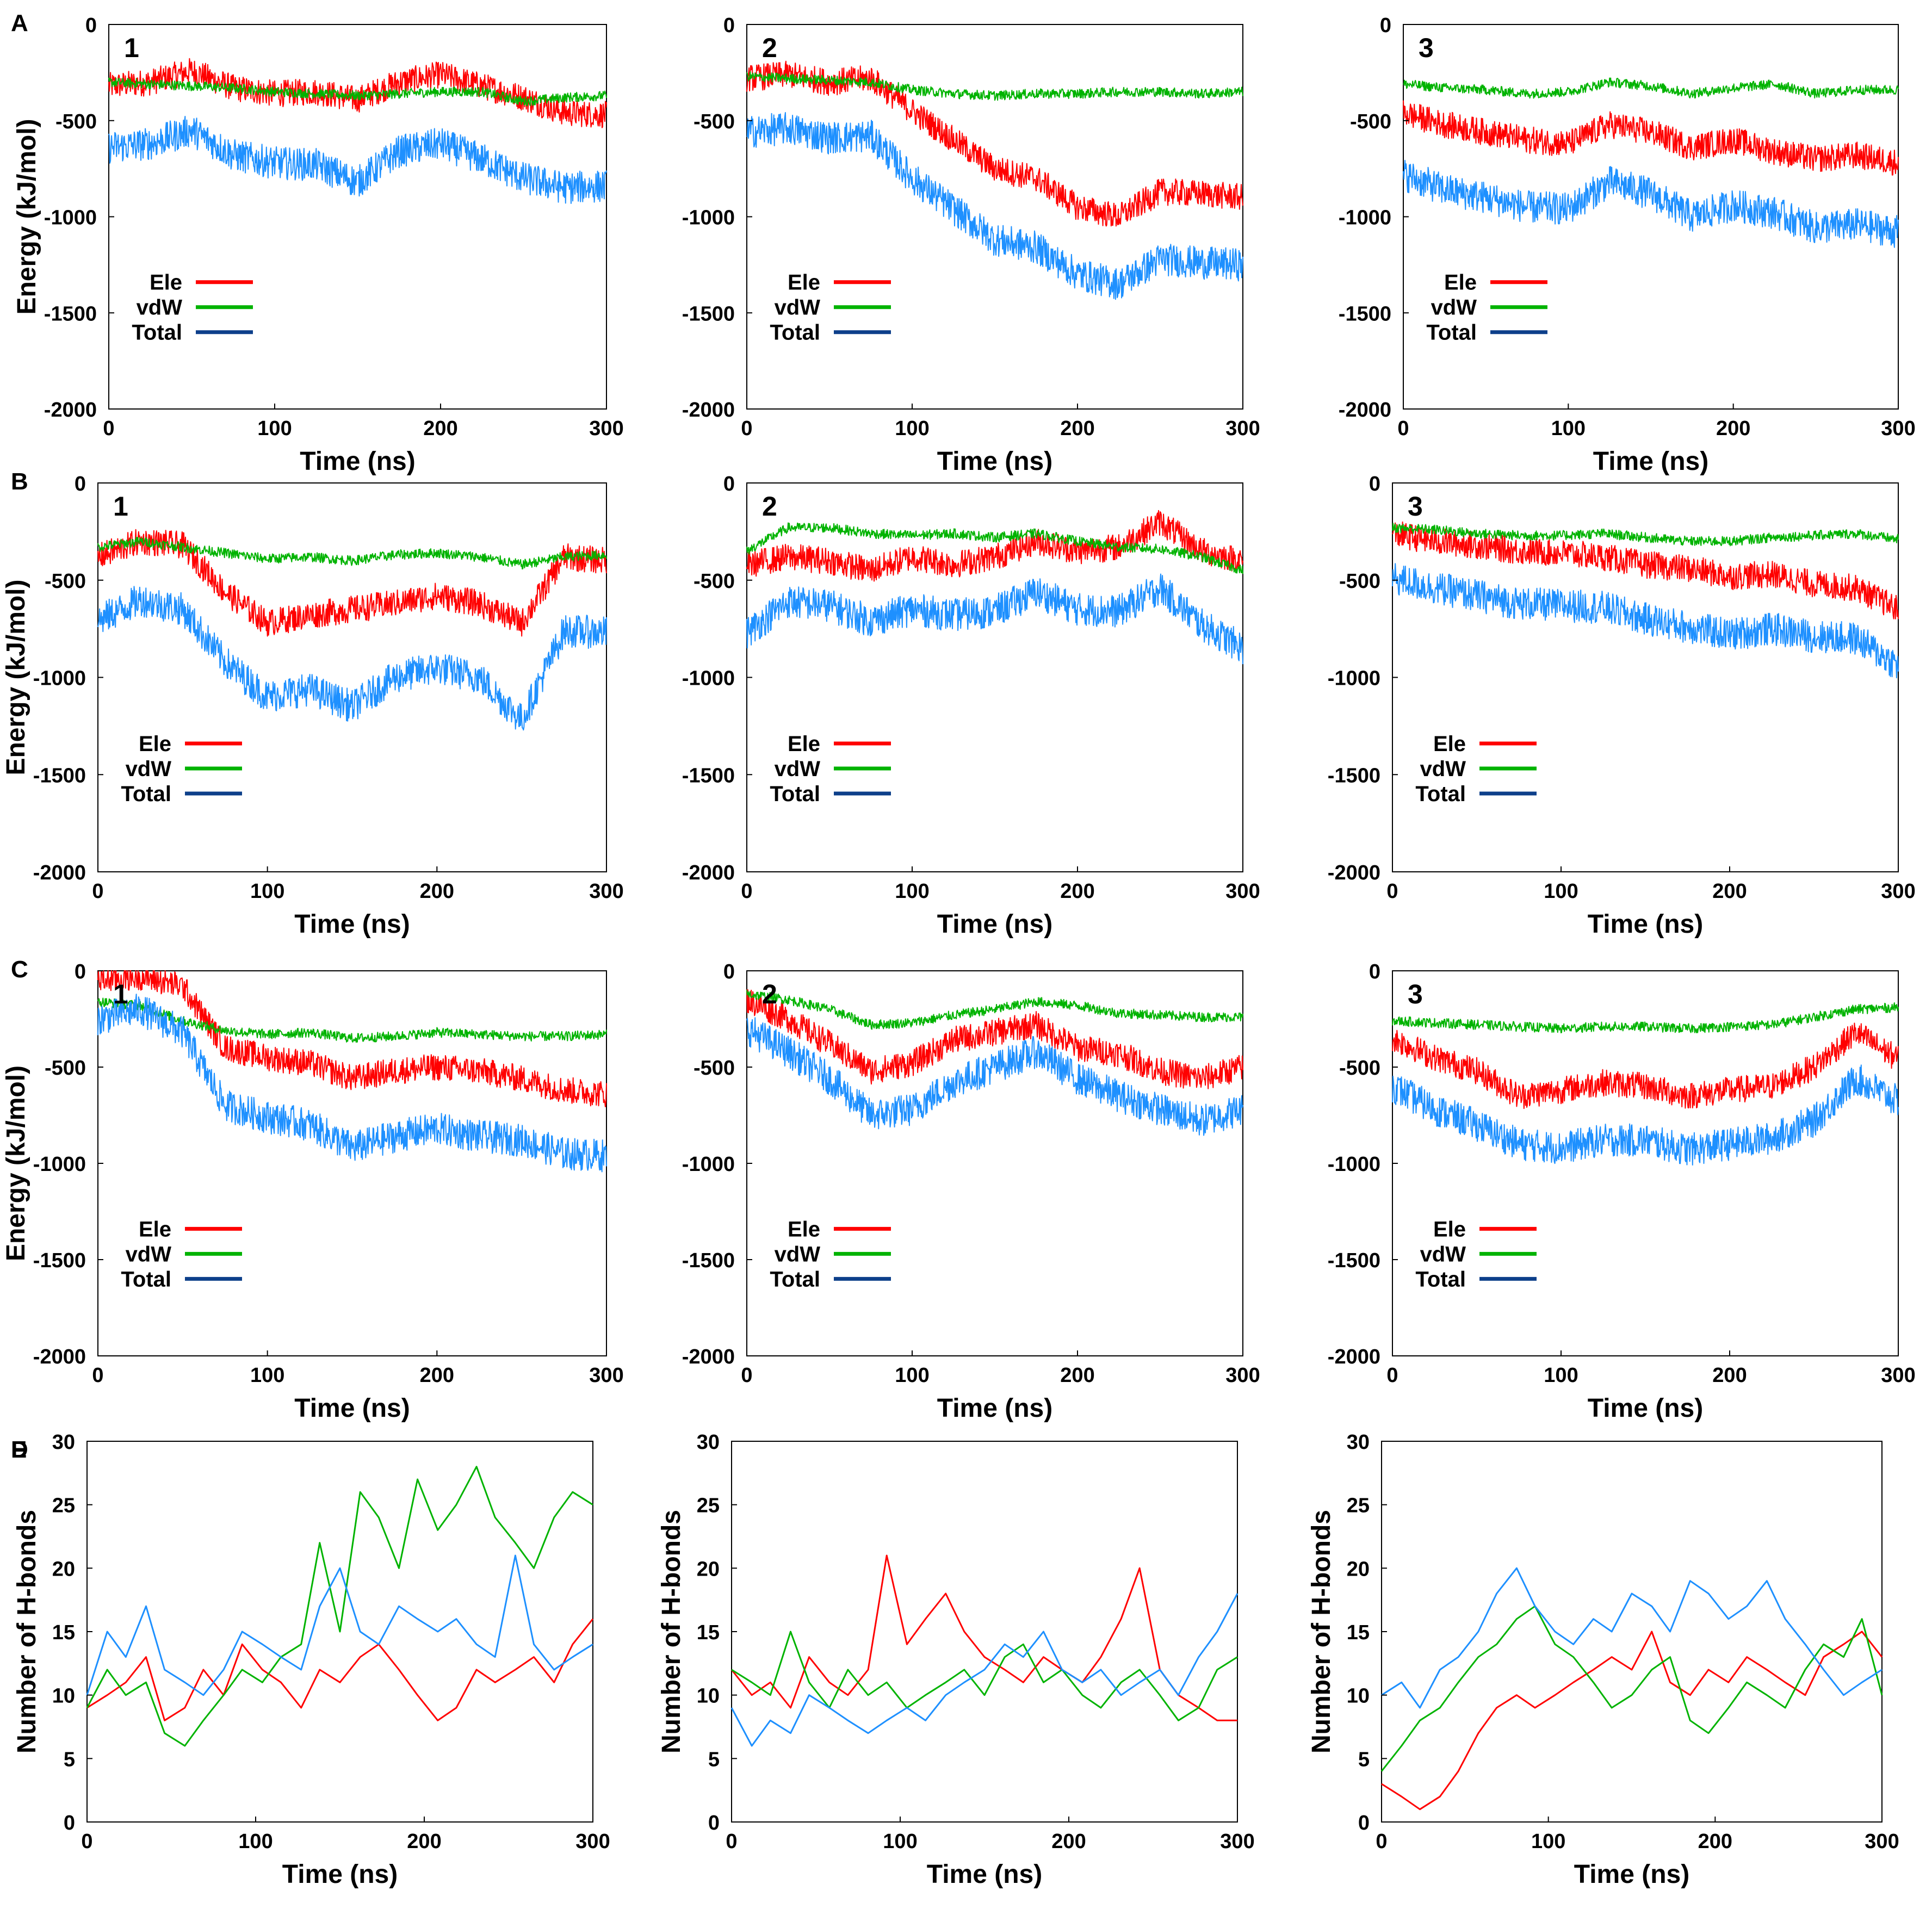 Image resolution: width=1932 pixels, height=1909 pixels. Describe the element at coordinates (1449, 1229) in the screenshot. I see `panel-c3-legend-label: Ele` at that location.